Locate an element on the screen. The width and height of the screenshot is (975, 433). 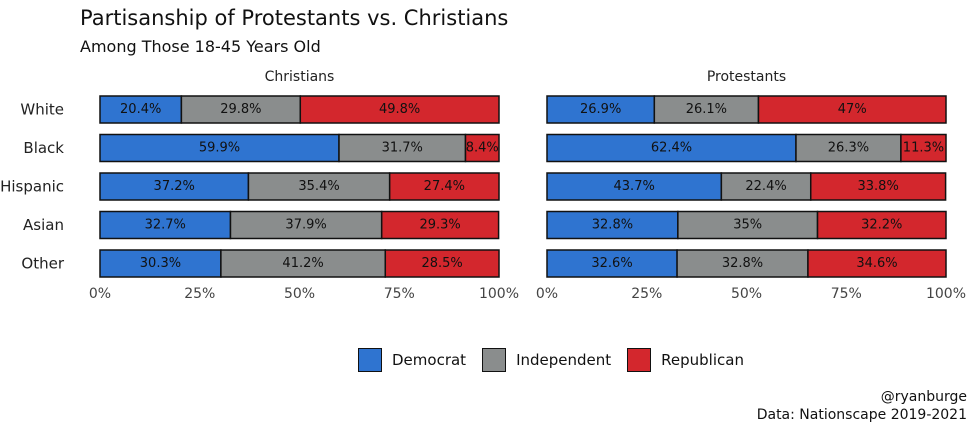
x-tick-label-christians-3: 75% is located at coordinates (399, 294).